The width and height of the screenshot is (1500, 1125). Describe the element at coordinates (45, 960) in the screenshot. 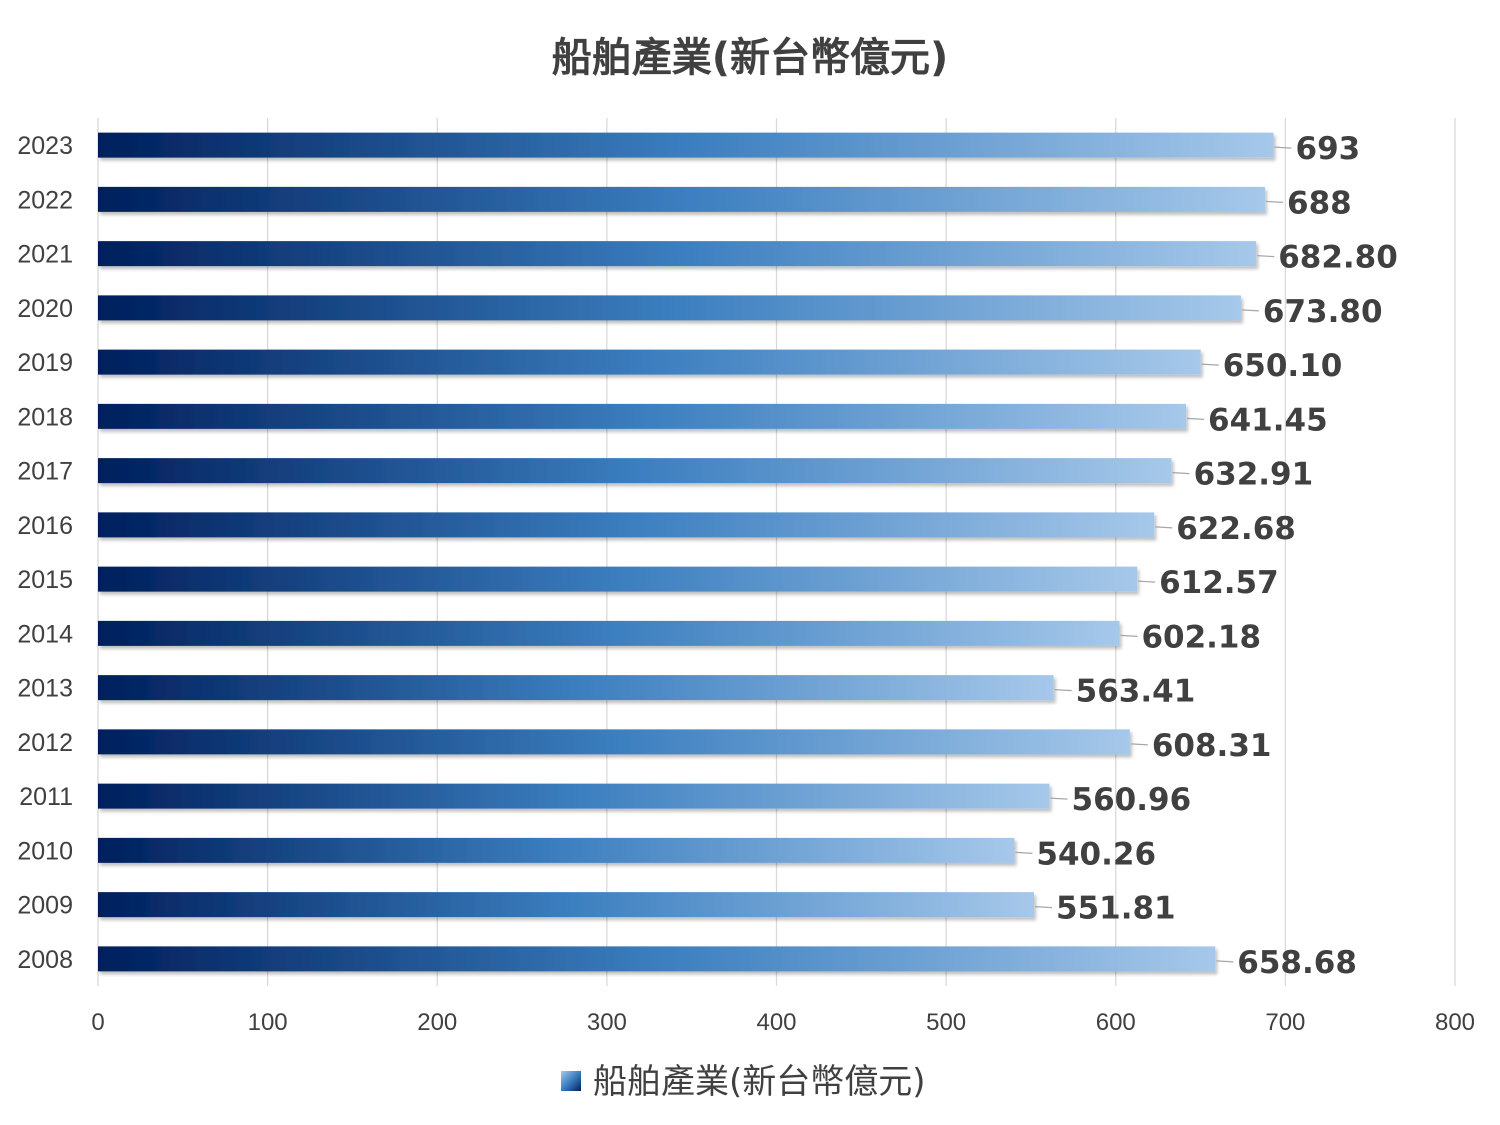

I see `y-category-label: 2008` at that location.